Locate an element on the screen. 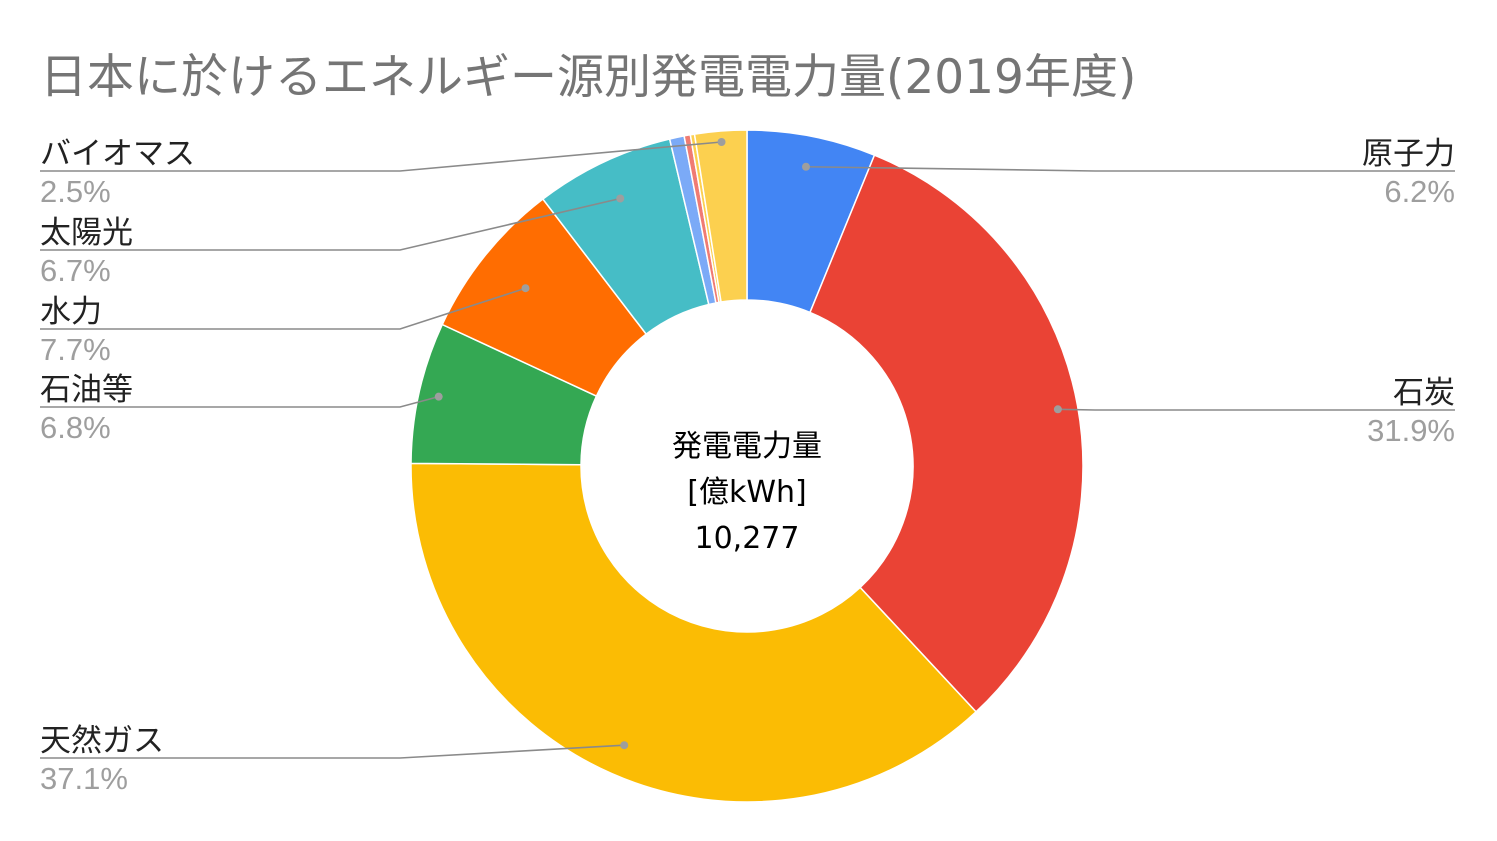 The image size is (1497, 841). center-label-line-2: [億kWh] is located at coordinates (746, 492).